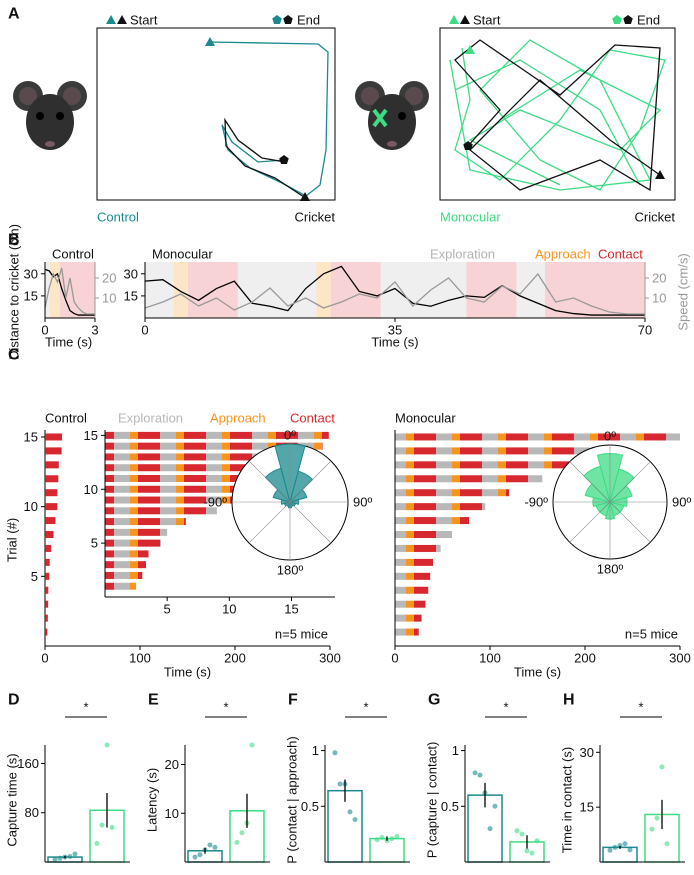 Image resolution: width=694 pixels, height=875 pixels. I want to click on rose-label: 0º, so click(610, 436).